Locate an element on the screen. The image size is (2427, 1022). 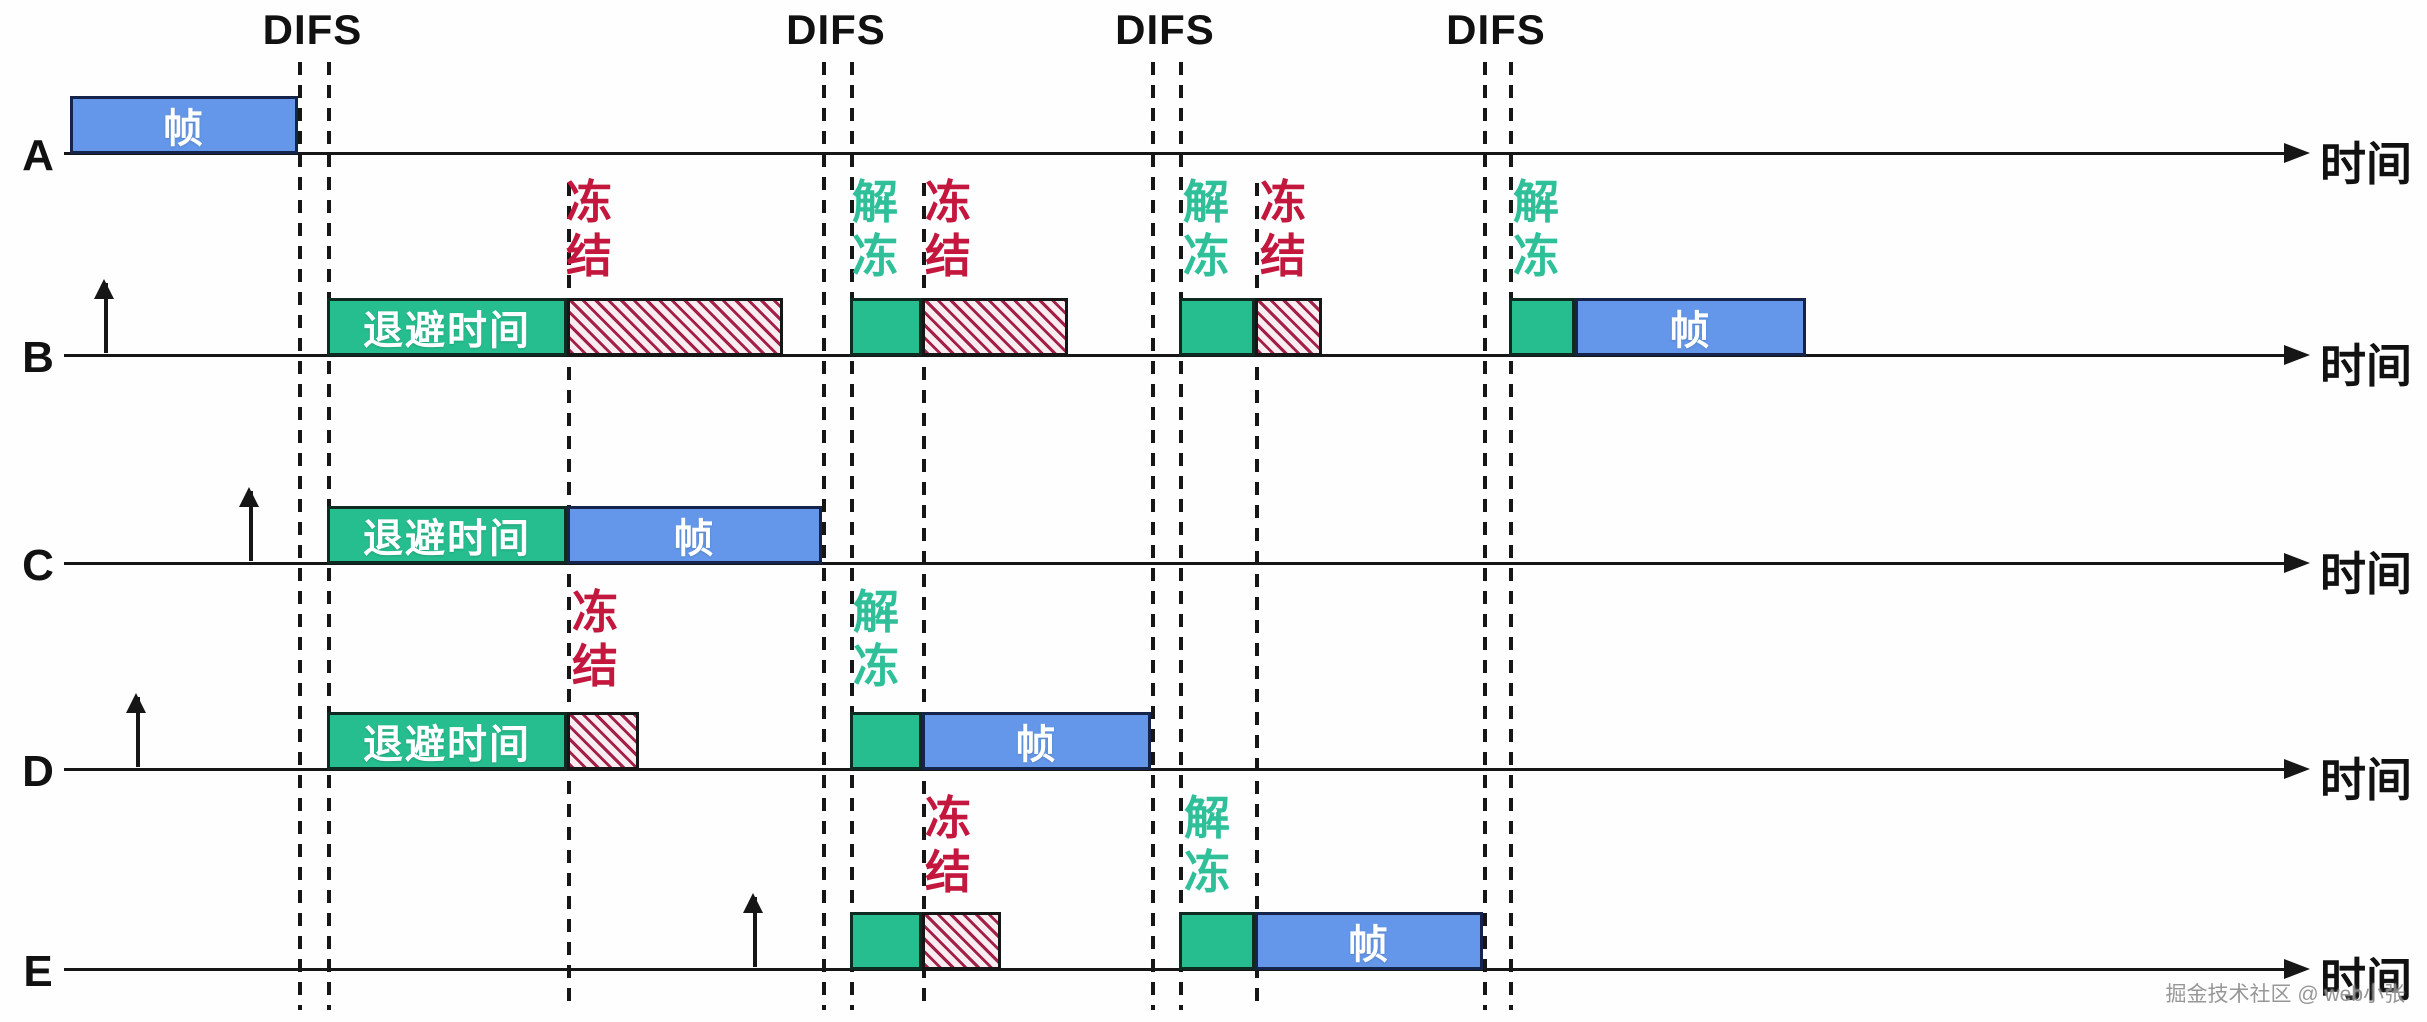
station-label-A: A is located at coordinates (38, 155).